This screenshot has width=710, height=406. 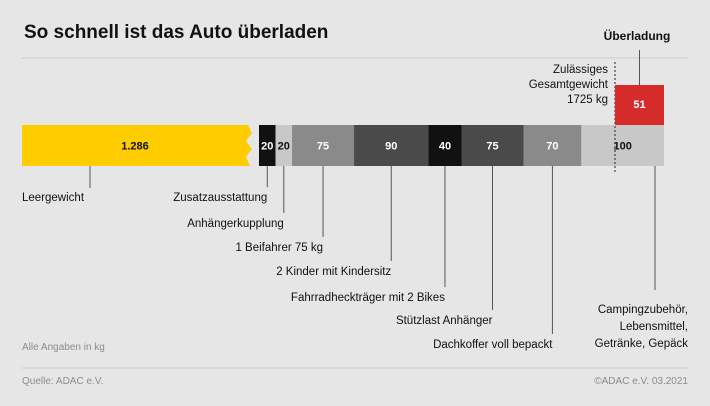 I want to click on data-label-5: 40, so click(x=445, y=147).